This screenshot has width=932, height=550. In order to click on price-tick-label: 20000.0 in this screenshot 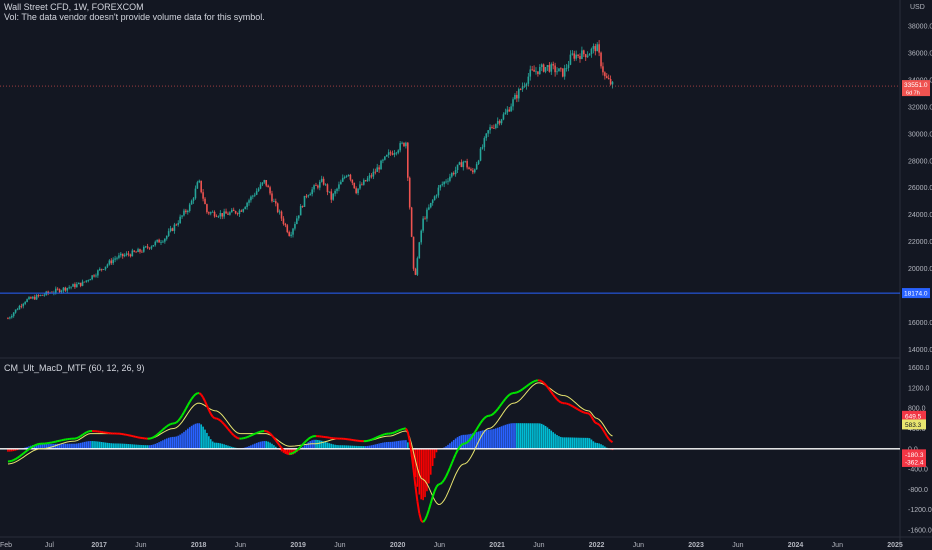, I will do `click(920, 269)`.